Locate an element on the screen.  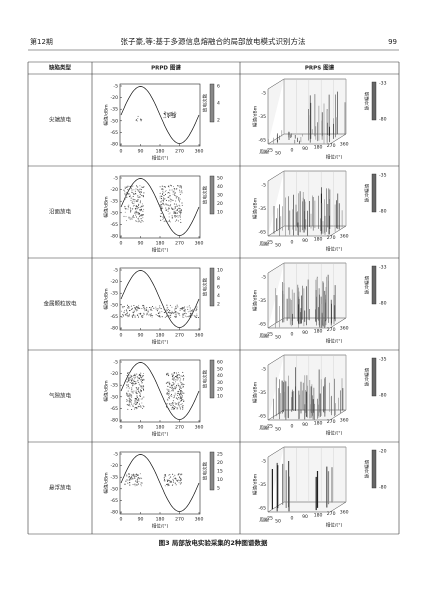
y-tick-label: -65 is located at coordinates (114, 225).